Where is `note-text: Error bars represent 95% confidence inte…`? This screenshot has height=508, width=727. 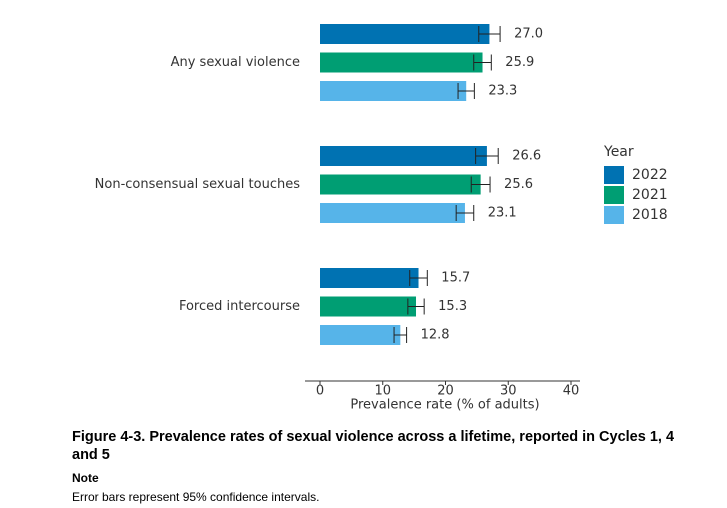 note-text: Error bars represent 95% confidence inte… is located at coordinates (196, 497).